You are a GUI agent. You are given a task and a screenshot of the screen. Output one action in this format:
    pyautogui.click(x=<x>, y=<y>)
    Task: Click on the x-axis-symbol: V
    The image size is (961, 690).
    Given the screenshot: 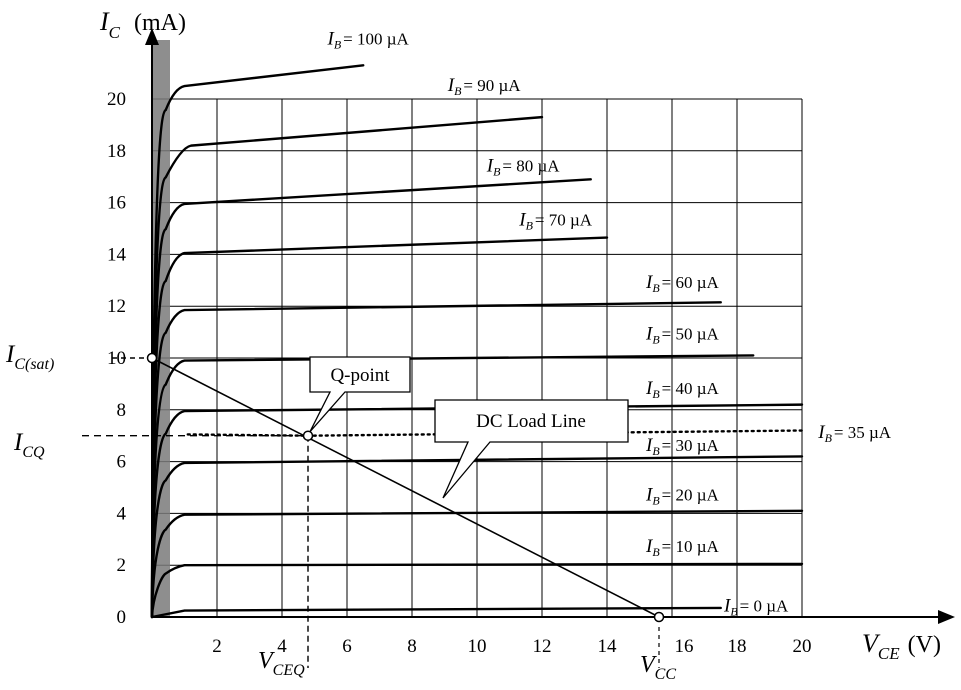 What is the action you would take?
    pyautogui.click(x=871, y=643)
    